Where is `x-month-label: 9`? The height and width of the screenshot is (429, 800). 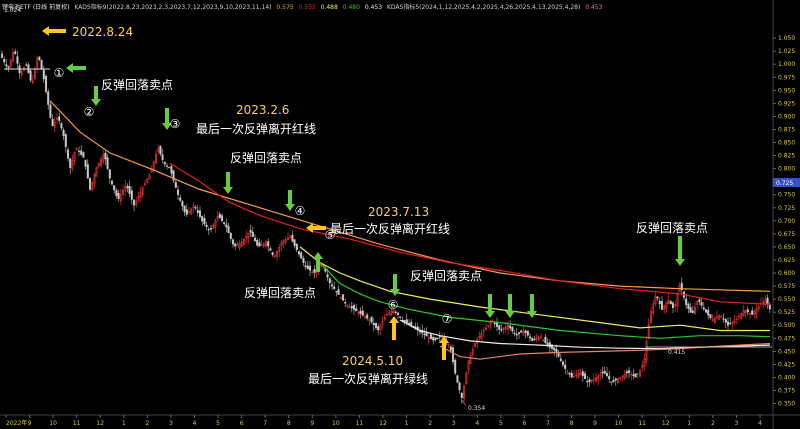 x-month-label: 9 is located at coordinates (595, 423).